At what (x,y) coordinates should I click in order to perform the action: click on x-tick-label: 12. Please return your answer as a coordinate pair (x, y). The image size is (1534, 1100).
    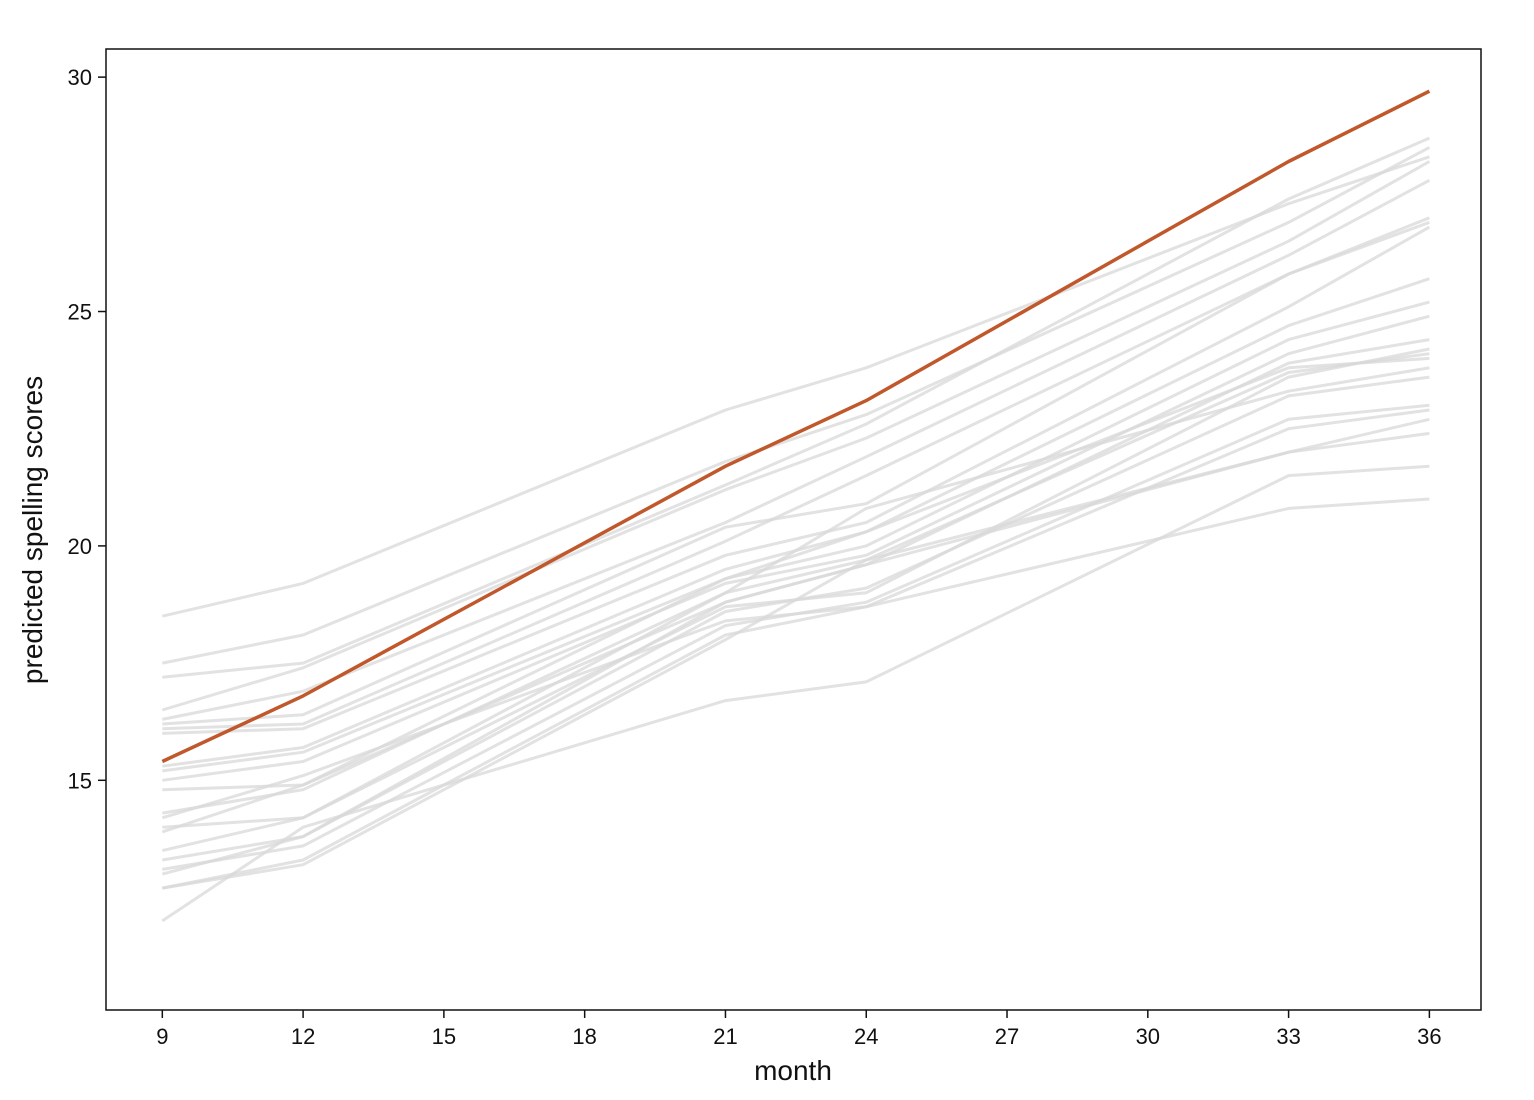
    Looking at the image, I should click on (303, 1036).